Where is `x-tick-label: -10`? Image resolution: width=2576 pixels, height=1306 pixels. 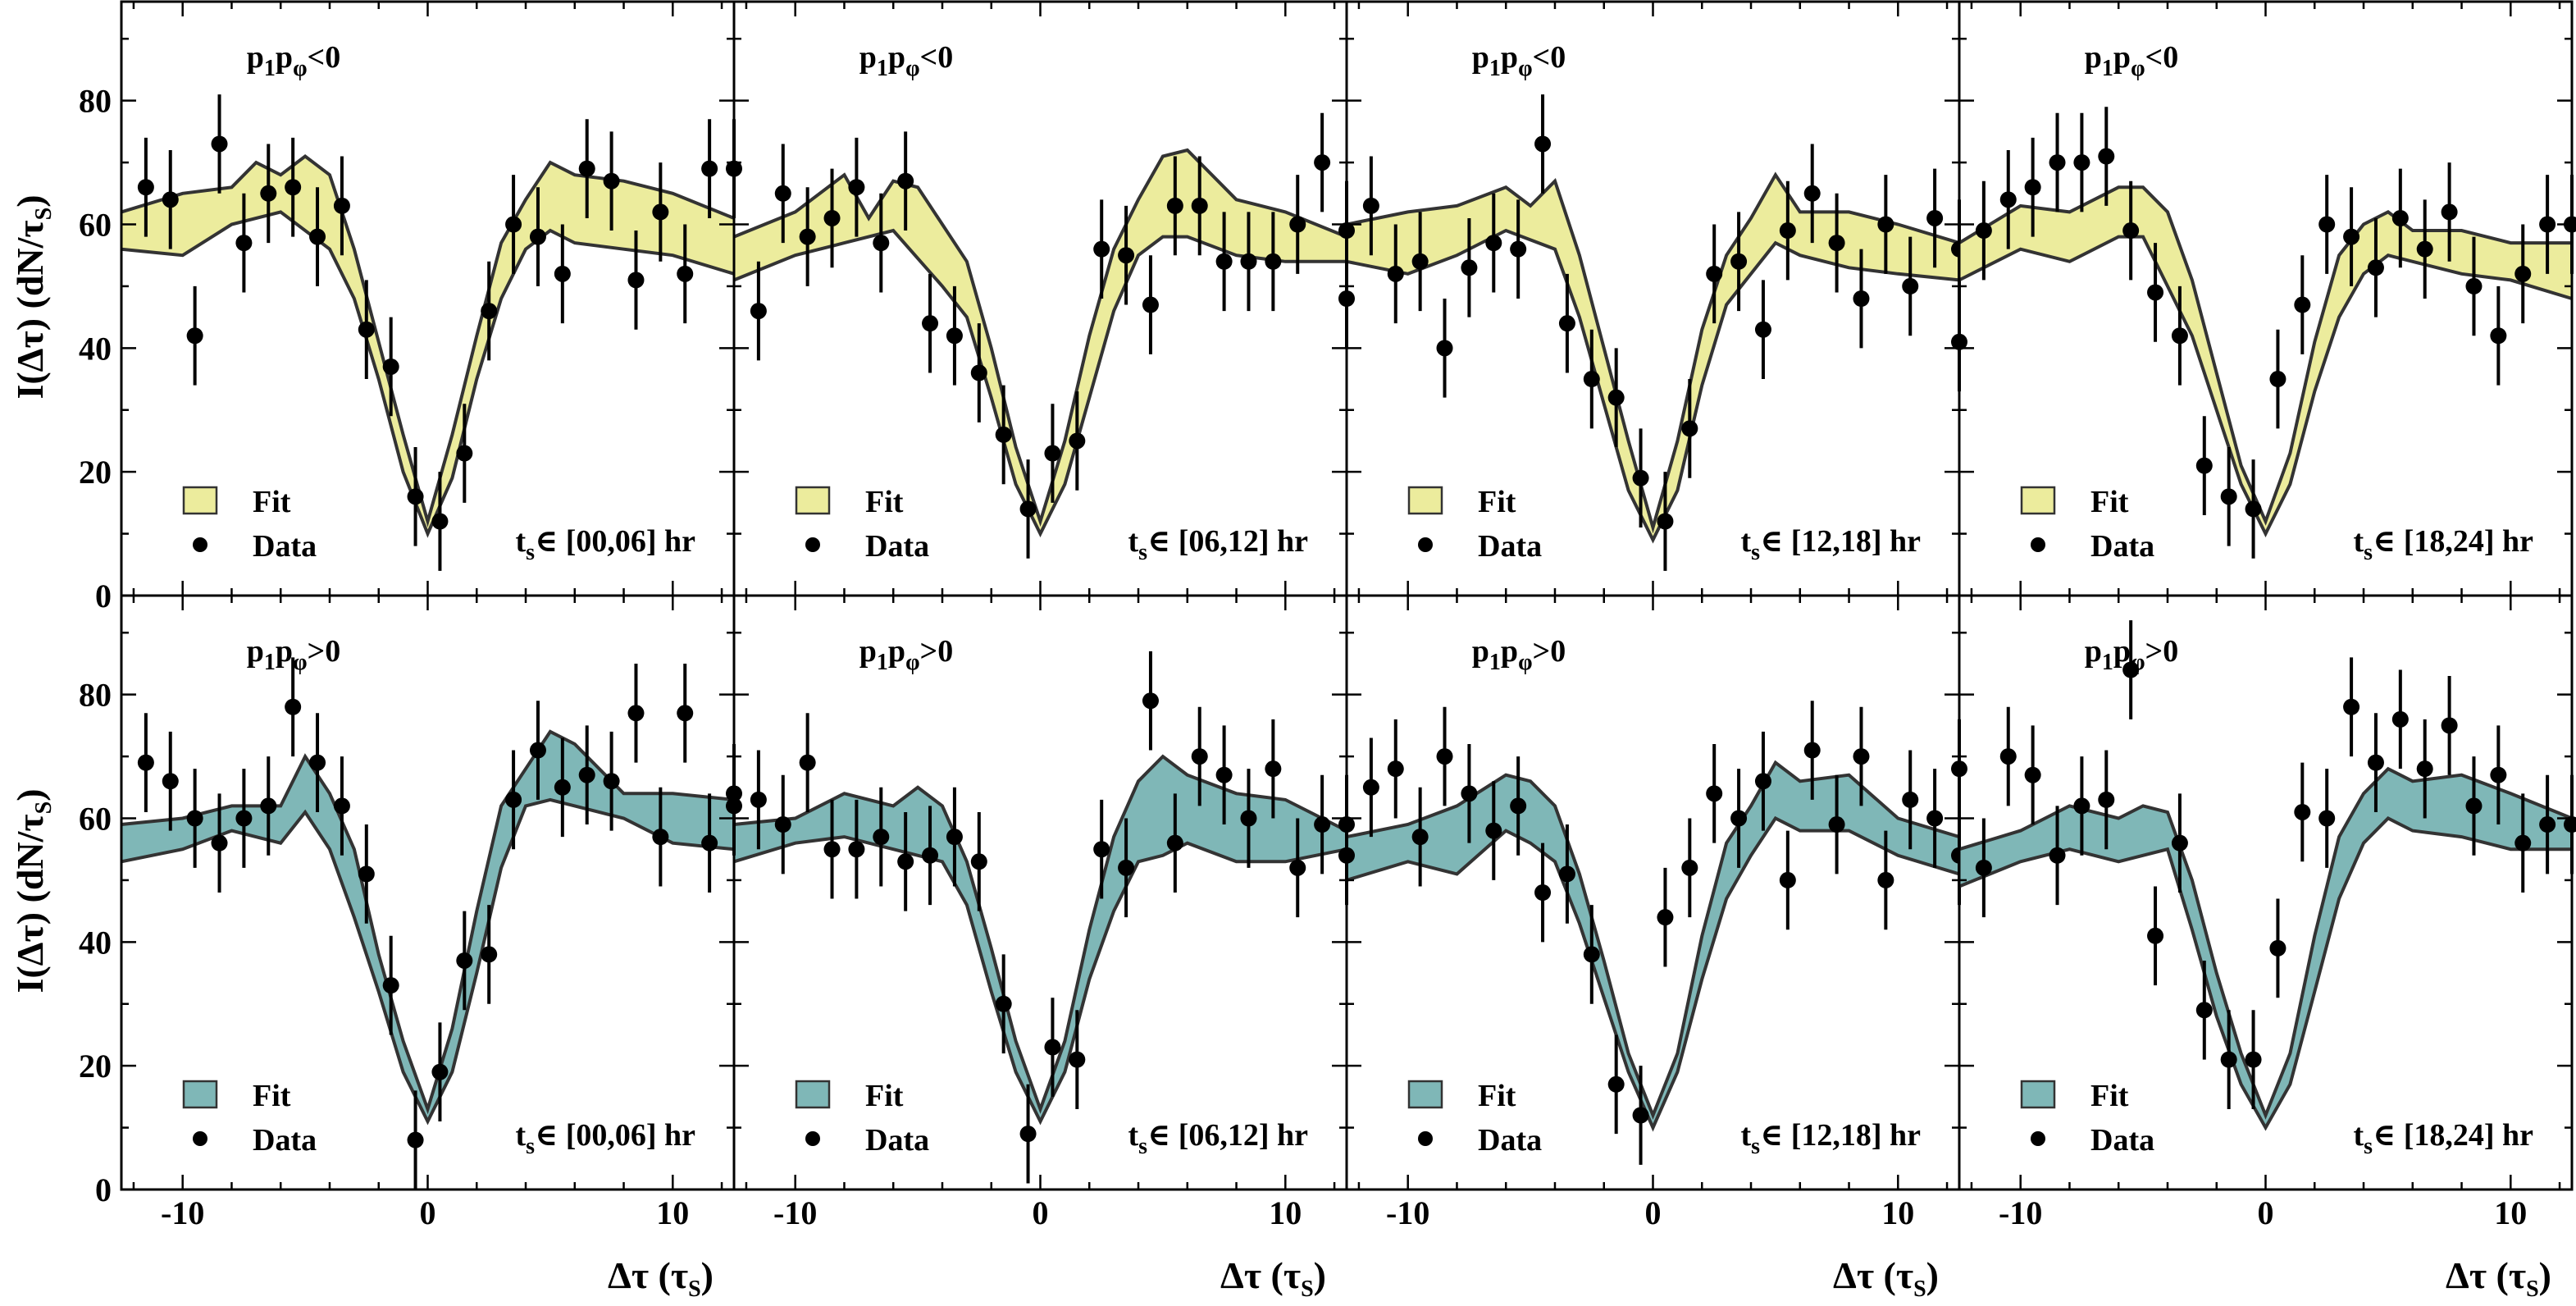
x-tick-label: -10 is located at coordinates (182, 1212).